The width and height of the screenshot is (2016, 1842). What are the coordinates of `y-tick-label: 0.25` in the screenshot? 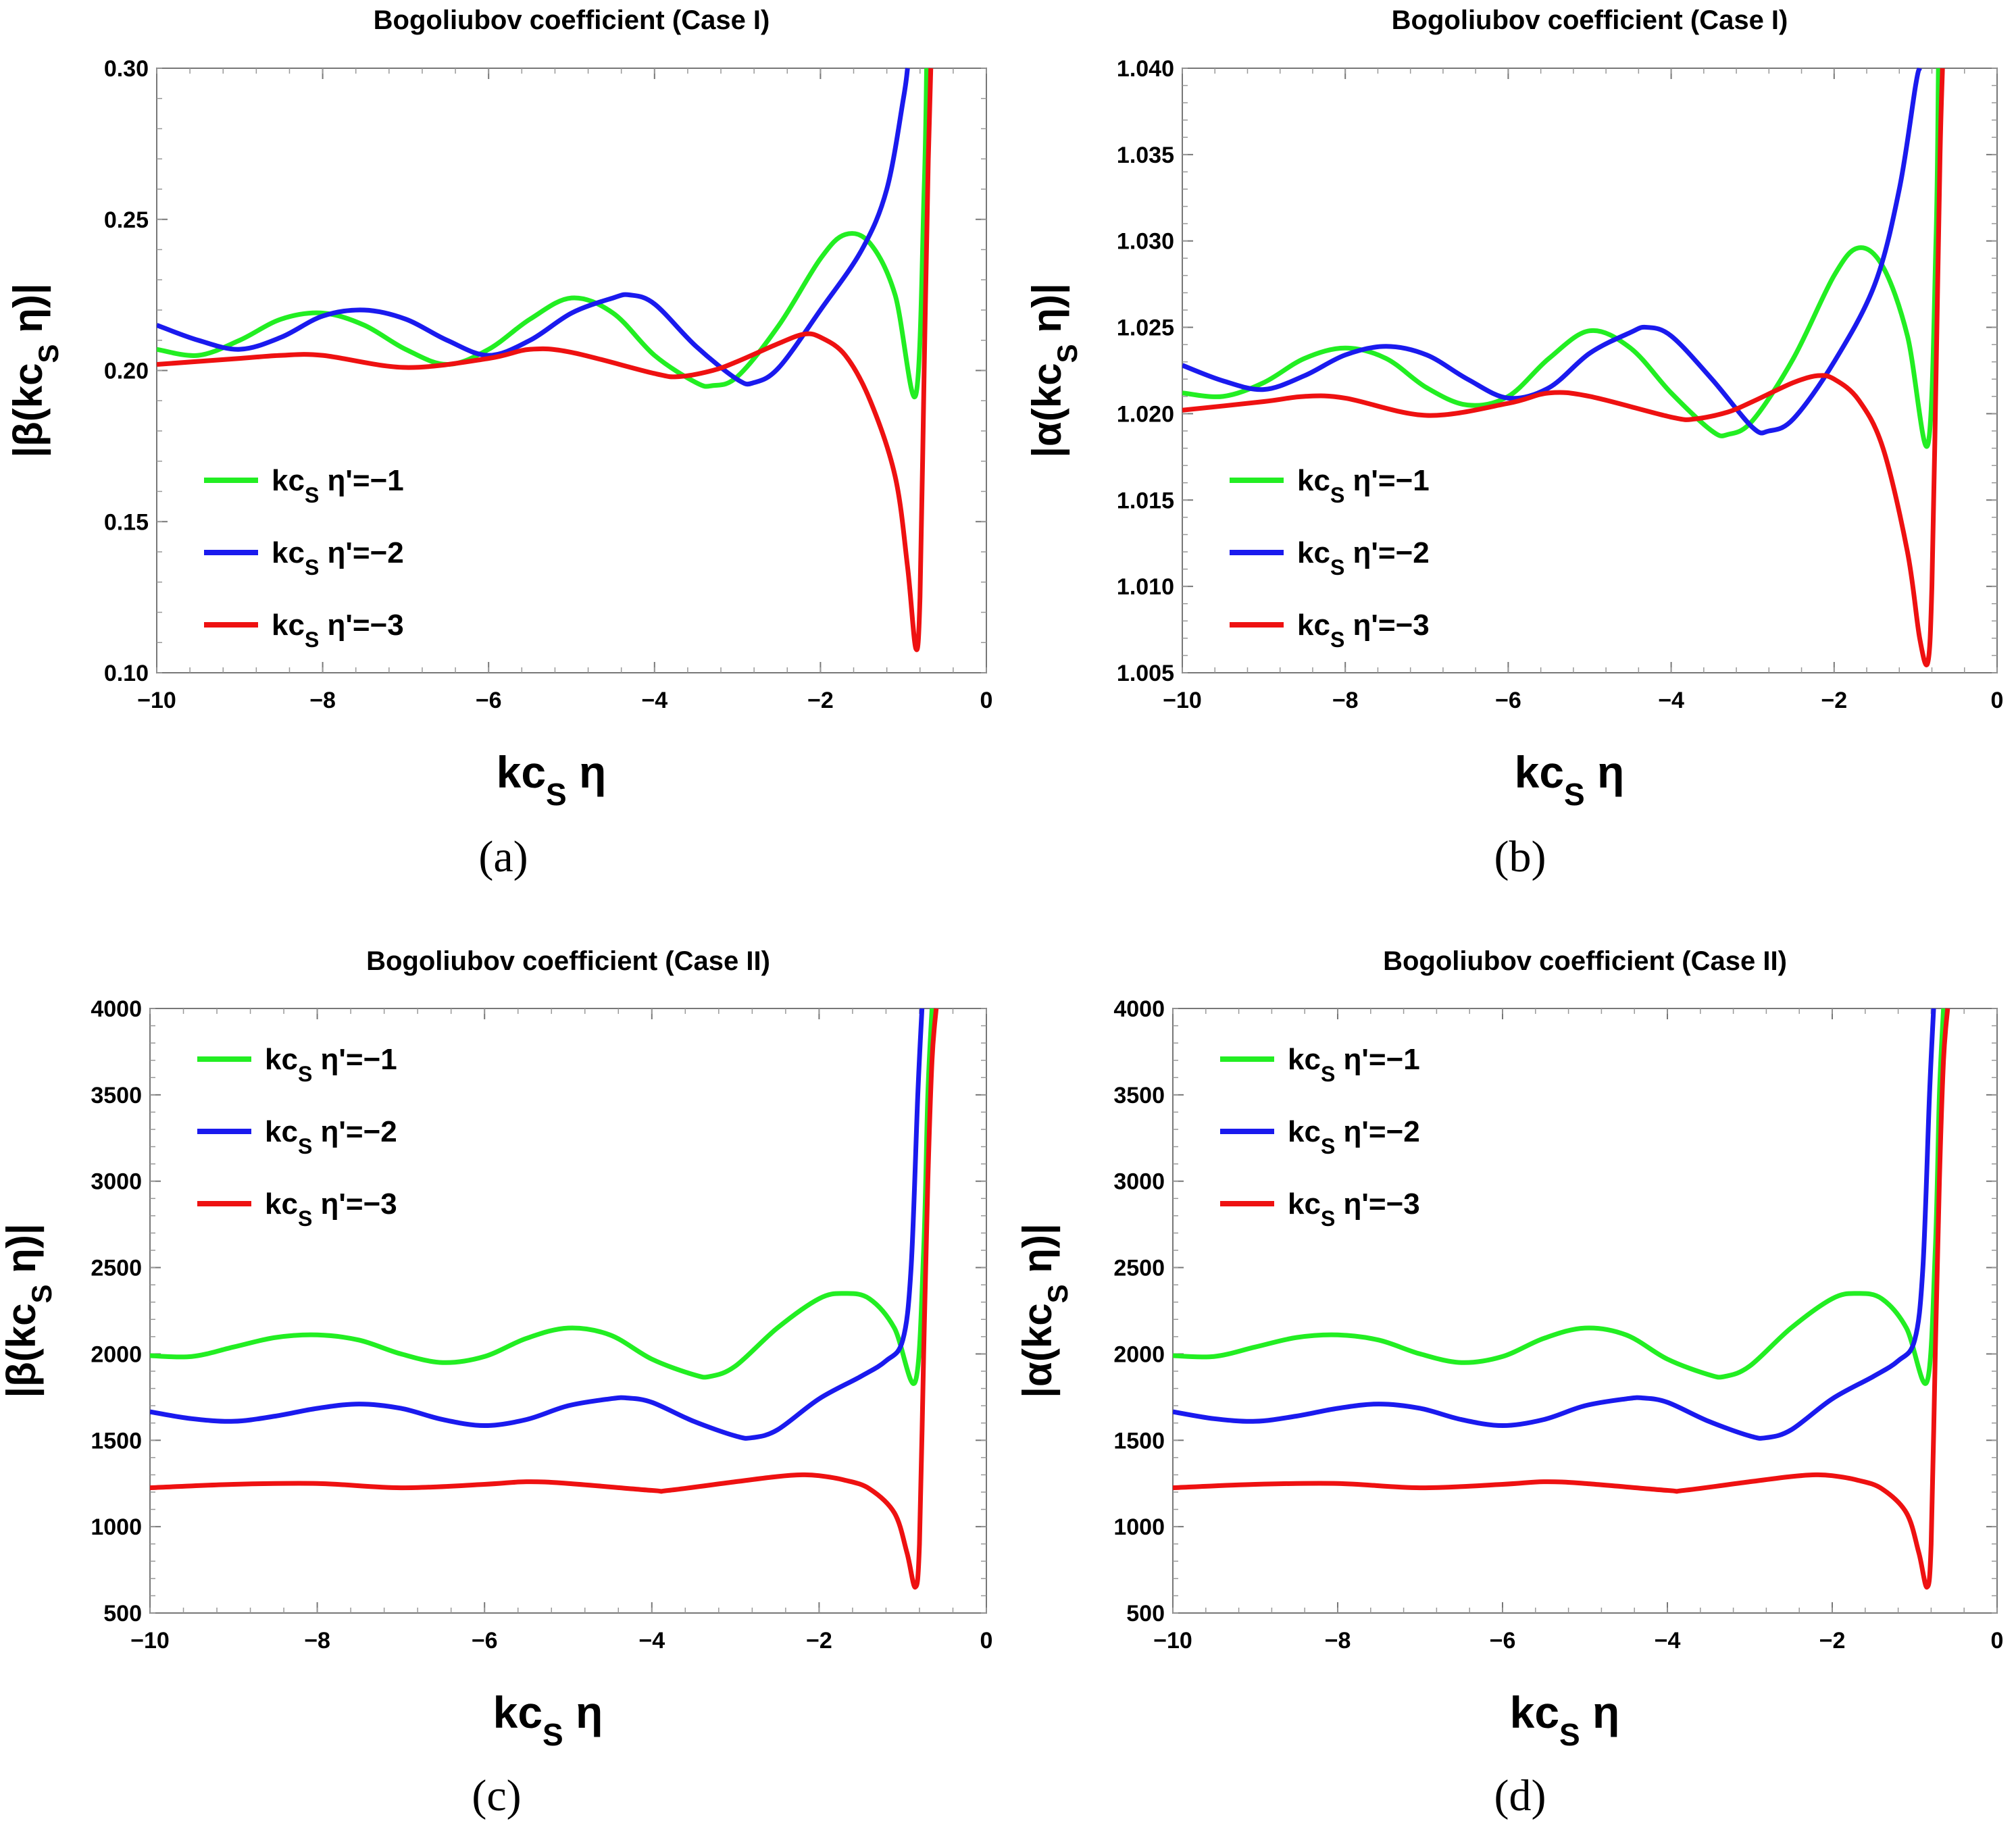 It's located at (126, 220).